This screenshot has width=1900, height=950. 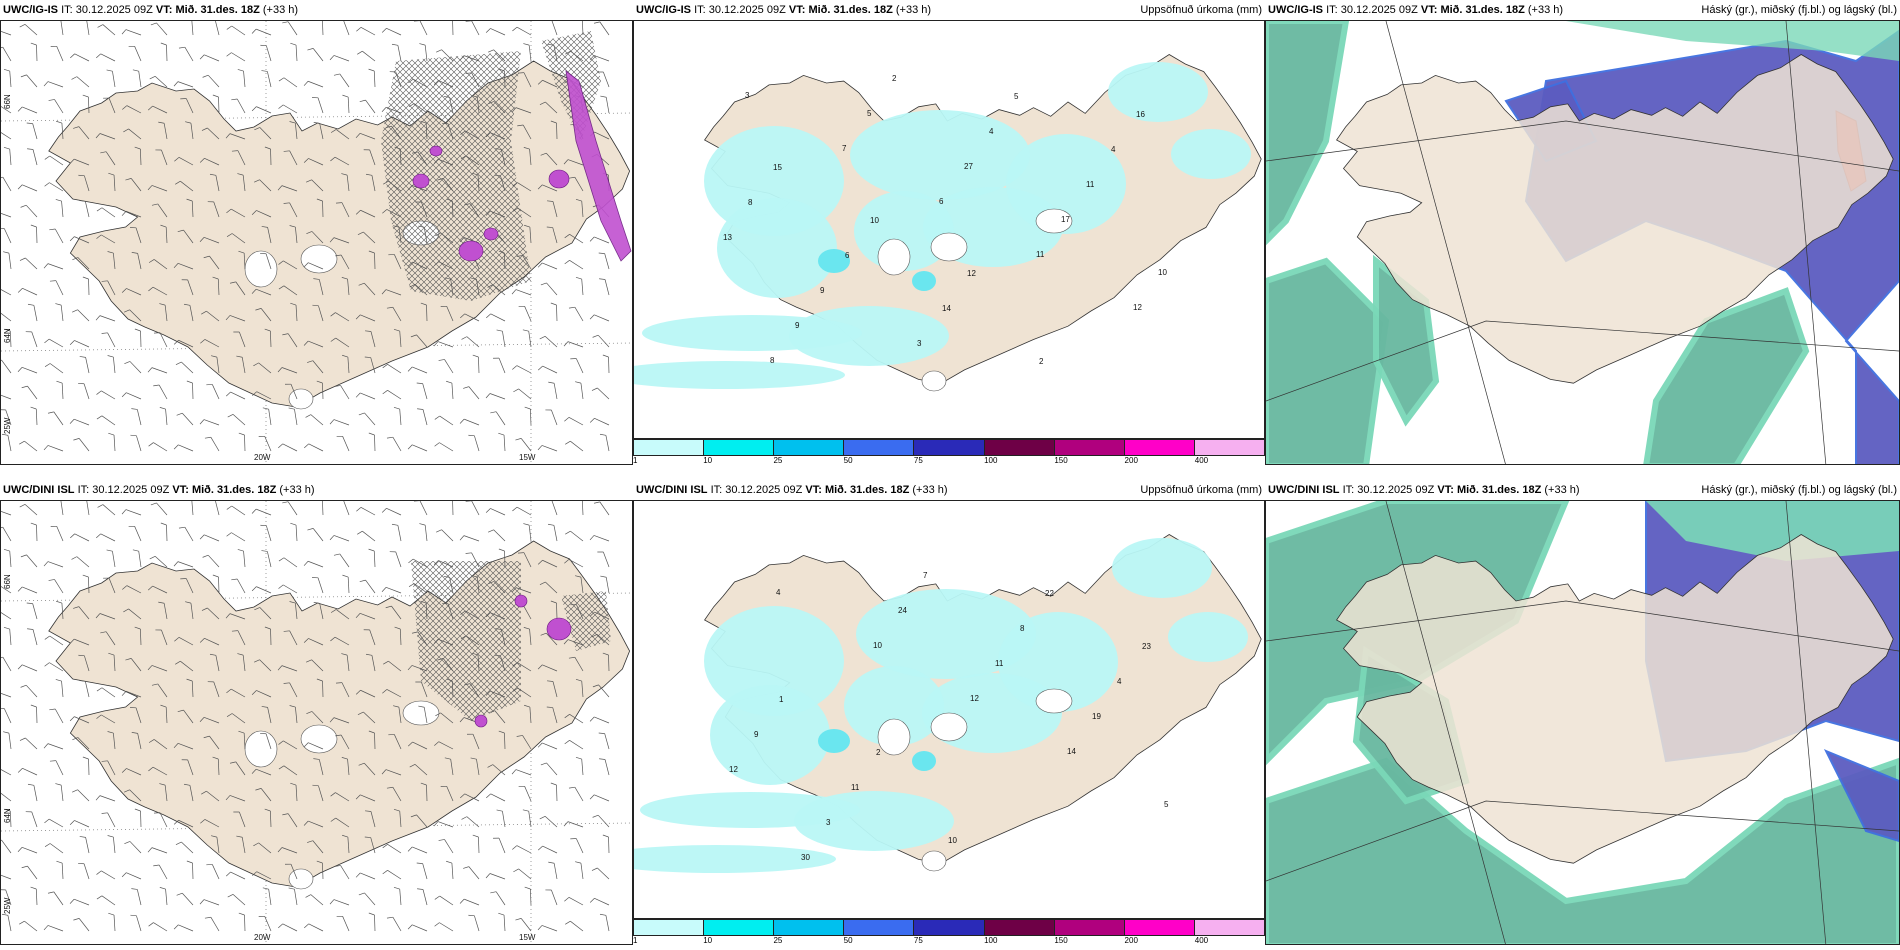 I want to click on legend-tick-label: 200, so click(x=1131, y=940).